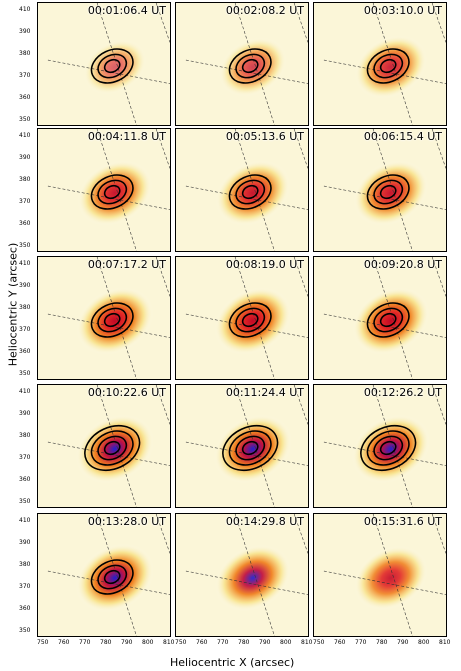 The height and width of the screenshot is (671, 461). Describe the element at coordinates (380, 64) in the screenshot. I see `image-panel: 00:03:10.0 UT` at that location.